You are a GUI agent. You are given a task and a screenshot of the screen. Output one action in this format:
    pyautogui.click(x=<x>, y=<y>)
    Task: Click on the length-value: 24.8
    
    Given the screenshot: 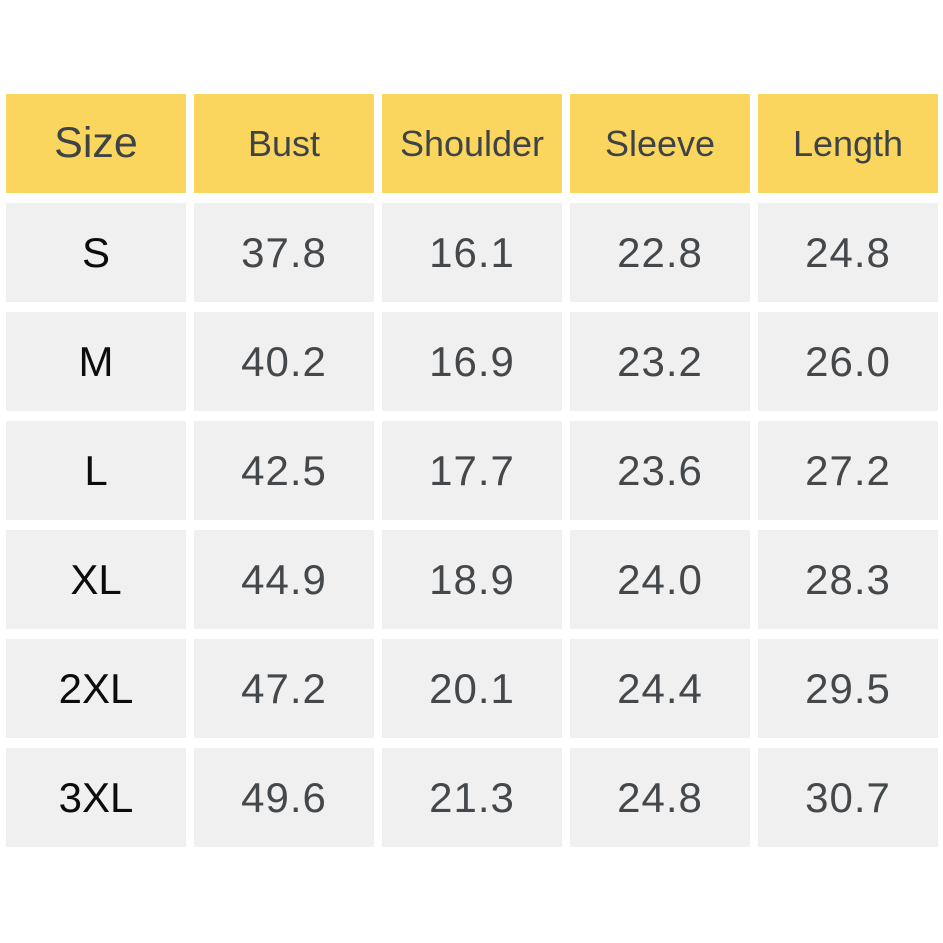 What is the action you would take?
    pyautogui.click(x=848, y=252)
    